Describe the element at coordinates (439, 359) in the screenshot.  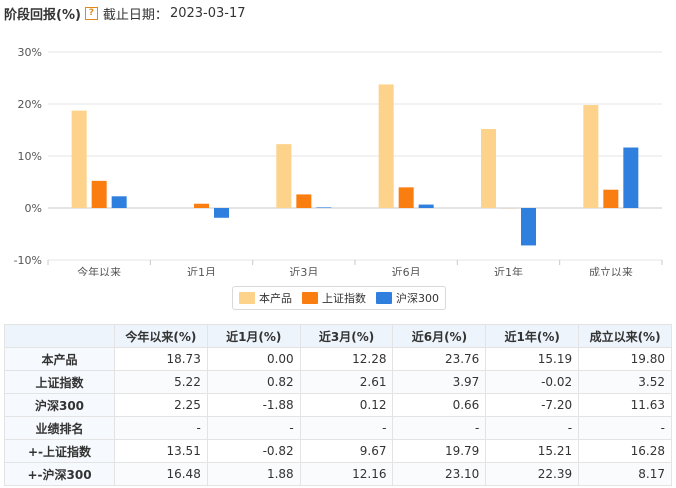
I see `table-cell: 23.76` at that location.